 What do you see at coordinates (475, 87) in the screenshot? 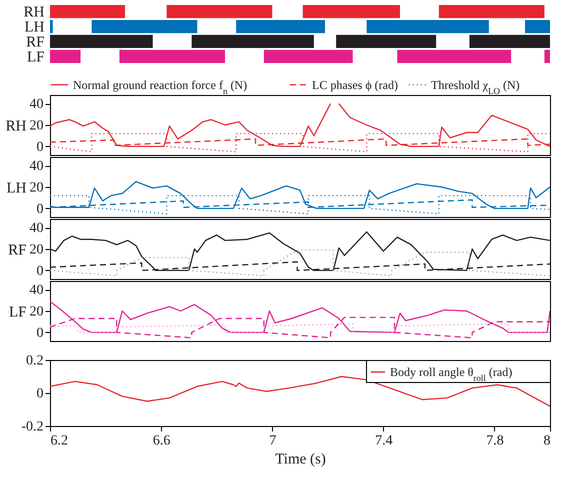
I see `legend-label: Threshold χ$_{LO}$ (N)` at bounding box center [475, 87].